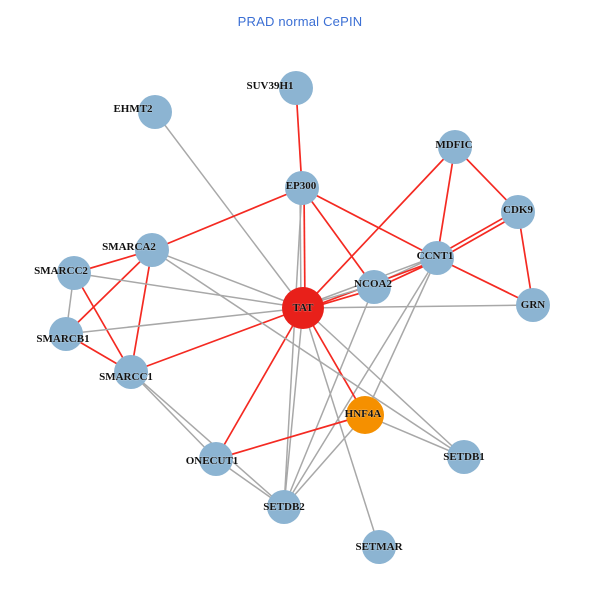 This screenshot has height=600, width=600. I want to click on graph-node-suv39h1, so click(296, 88).